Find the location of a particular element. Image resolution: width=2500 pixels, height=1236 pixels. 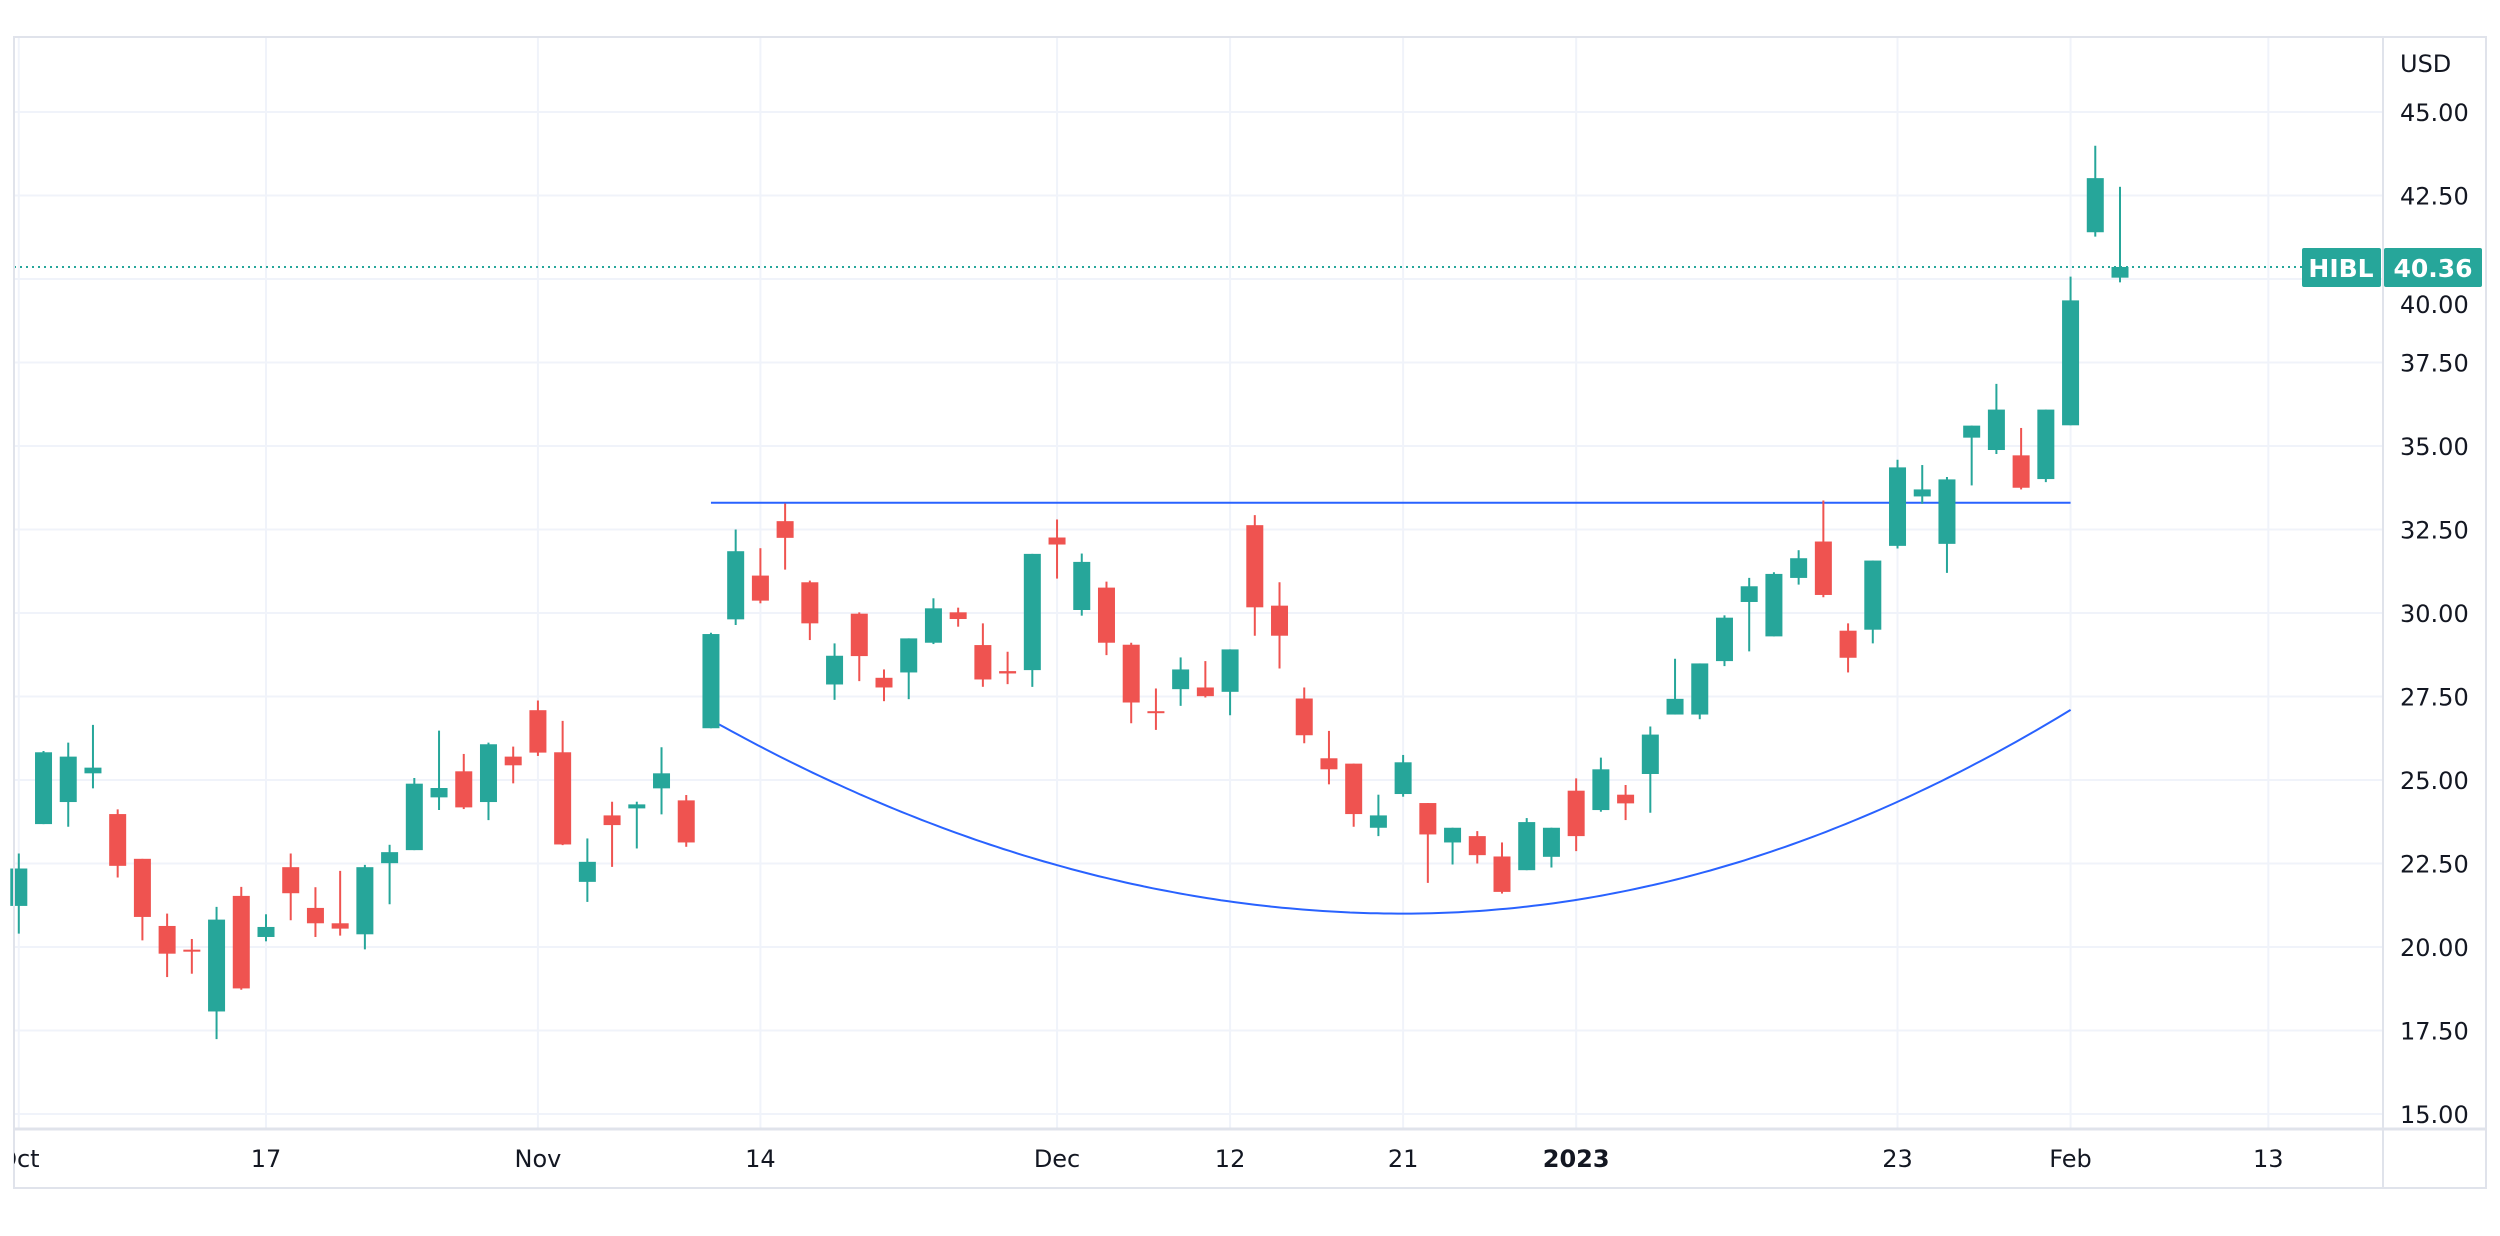

time-axis is located at coordinates (1198, 1158).